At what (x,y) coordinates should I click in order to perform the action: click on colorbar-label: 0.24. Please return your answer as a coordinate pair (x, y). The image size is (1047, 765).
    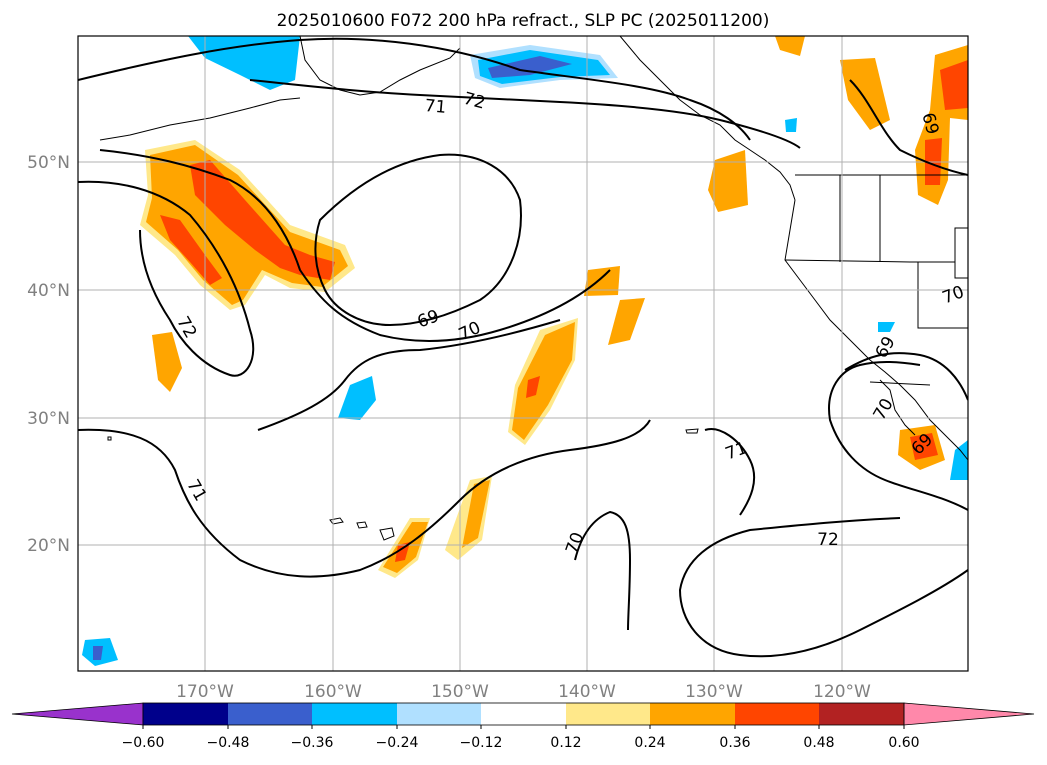
    Looking at the image, I should click on (649, 743).